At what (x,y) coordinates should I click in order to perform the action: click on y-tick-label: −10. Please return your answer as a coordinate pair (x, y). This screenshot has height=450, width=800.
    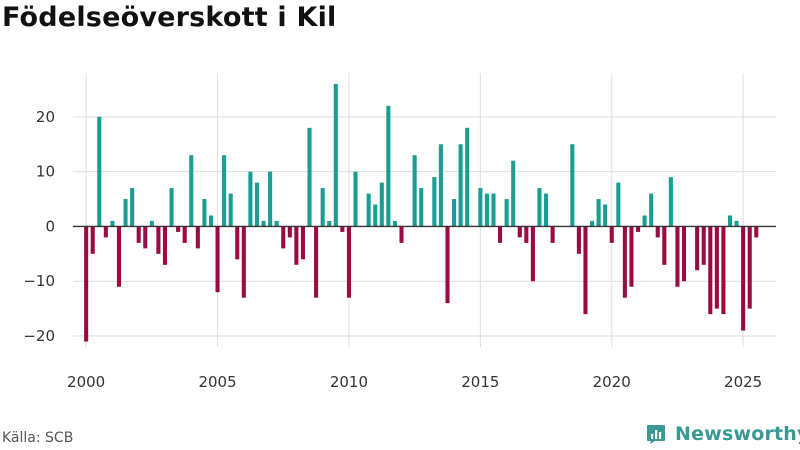
    Looking at the image, I should click on (39, 281).